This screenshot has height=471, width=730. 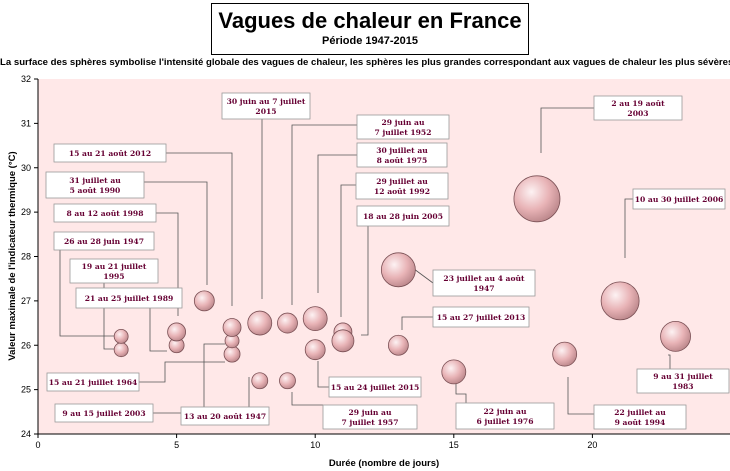 I want to click on x-tick-label: 5, so click(x=176, y=445).